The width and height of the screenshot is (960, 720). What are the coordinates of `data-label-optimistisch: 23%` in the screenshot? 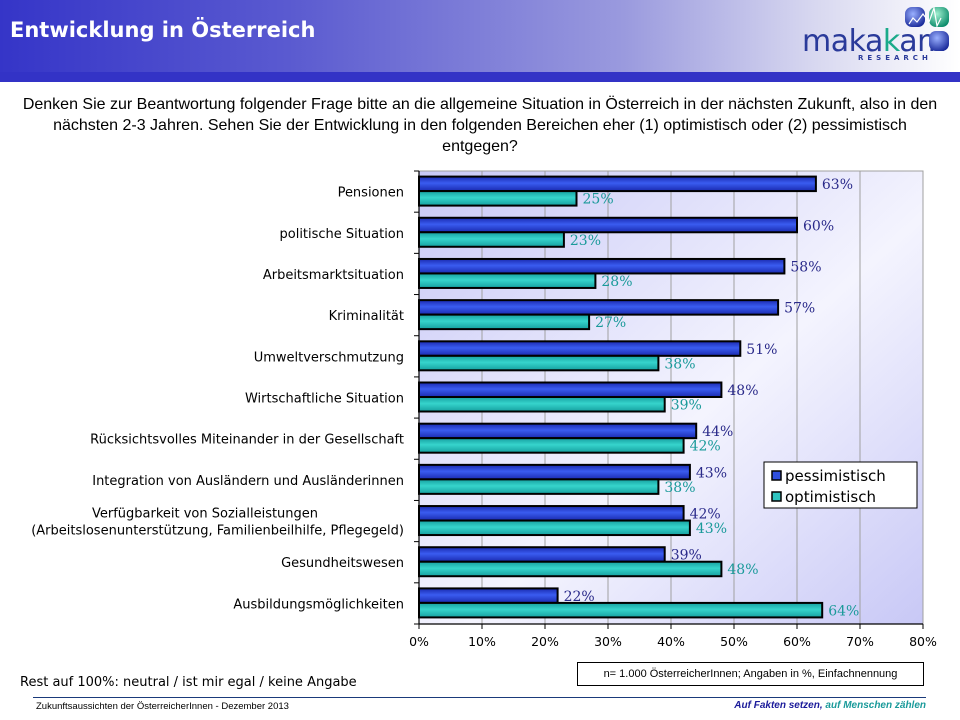 It's located at (585, 241).